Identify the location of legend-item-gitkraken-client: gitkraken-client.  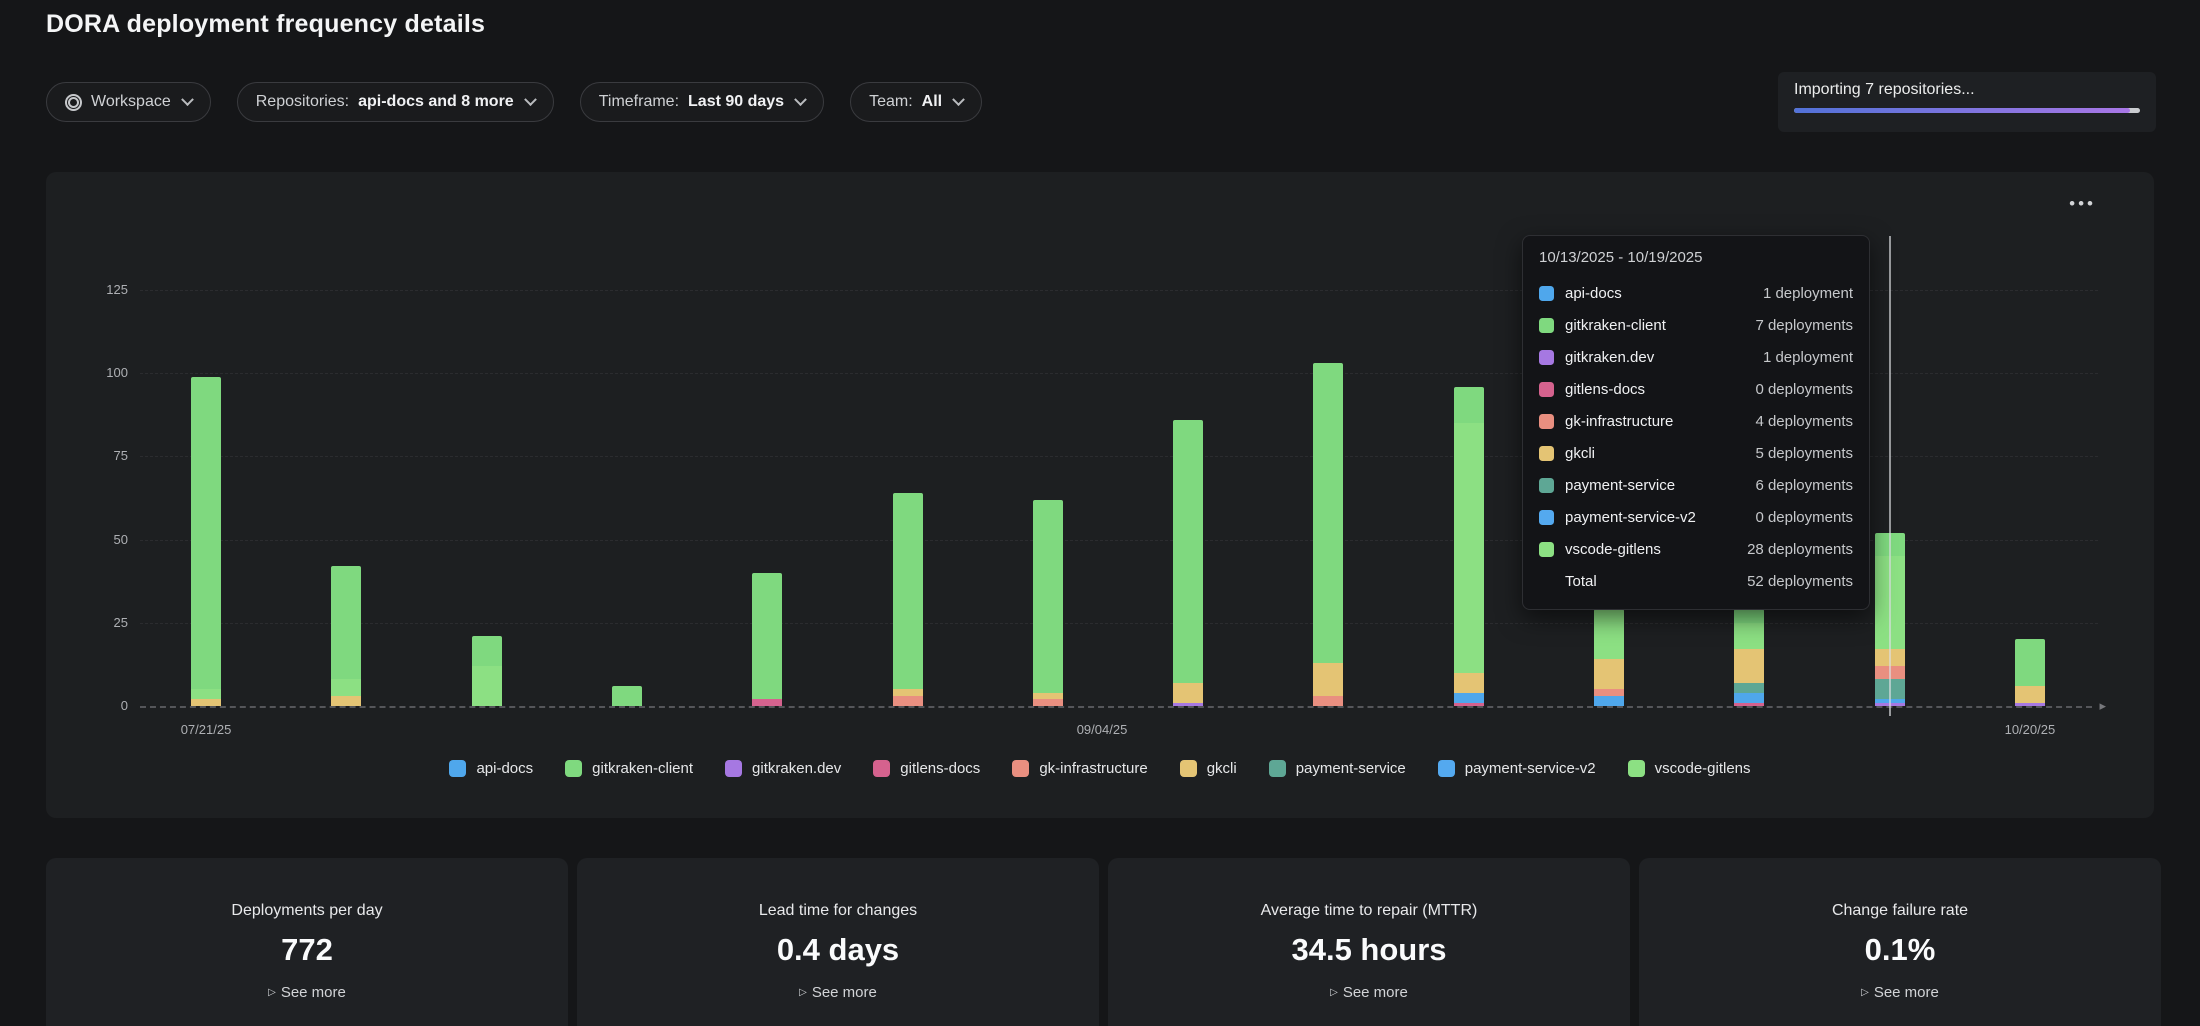
(629, 768).